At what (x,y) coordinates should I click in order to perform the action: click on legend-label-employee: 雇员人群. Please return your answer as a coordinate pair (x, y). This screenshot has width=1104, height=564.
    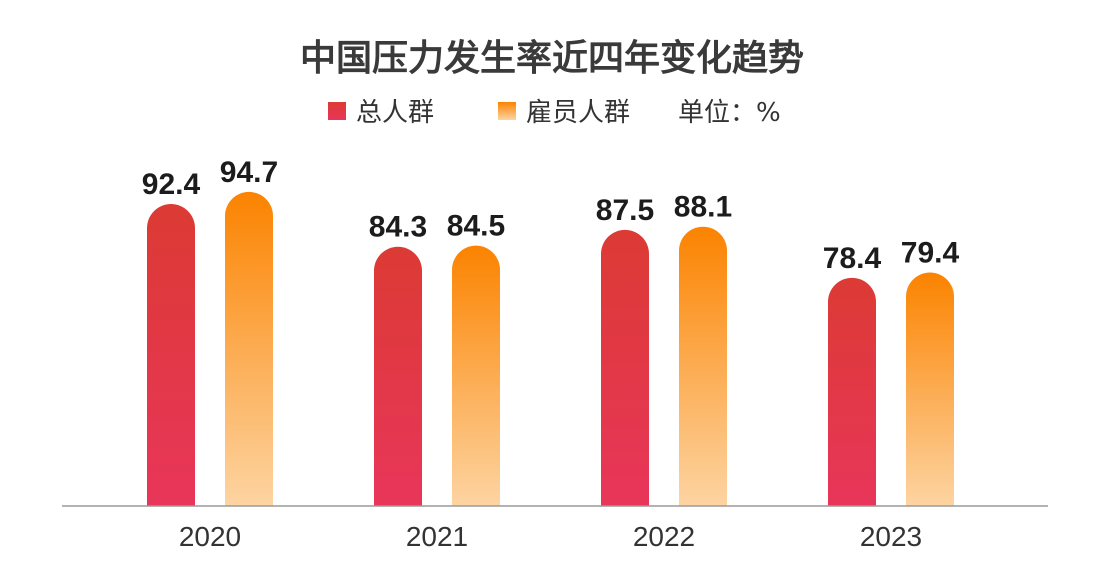
    Looking at the image, I should click on (578, 113).